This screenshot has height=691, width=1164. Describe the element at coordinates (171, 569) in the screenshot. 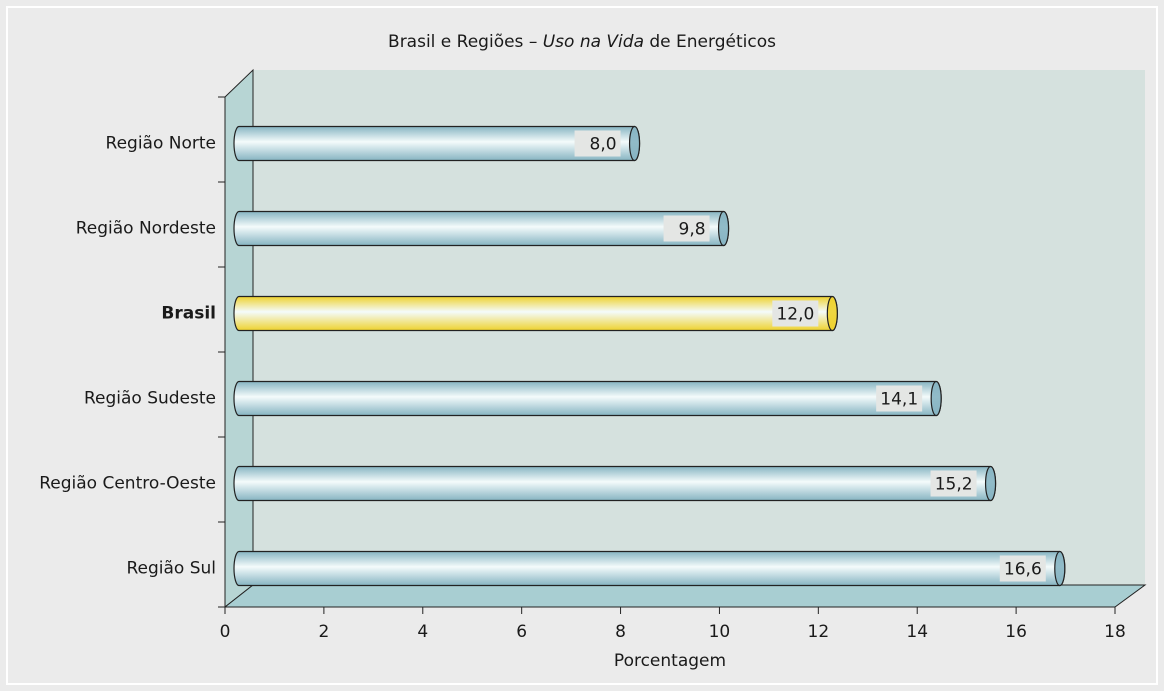

I see `y-tick-label: Região Sul` at that location.